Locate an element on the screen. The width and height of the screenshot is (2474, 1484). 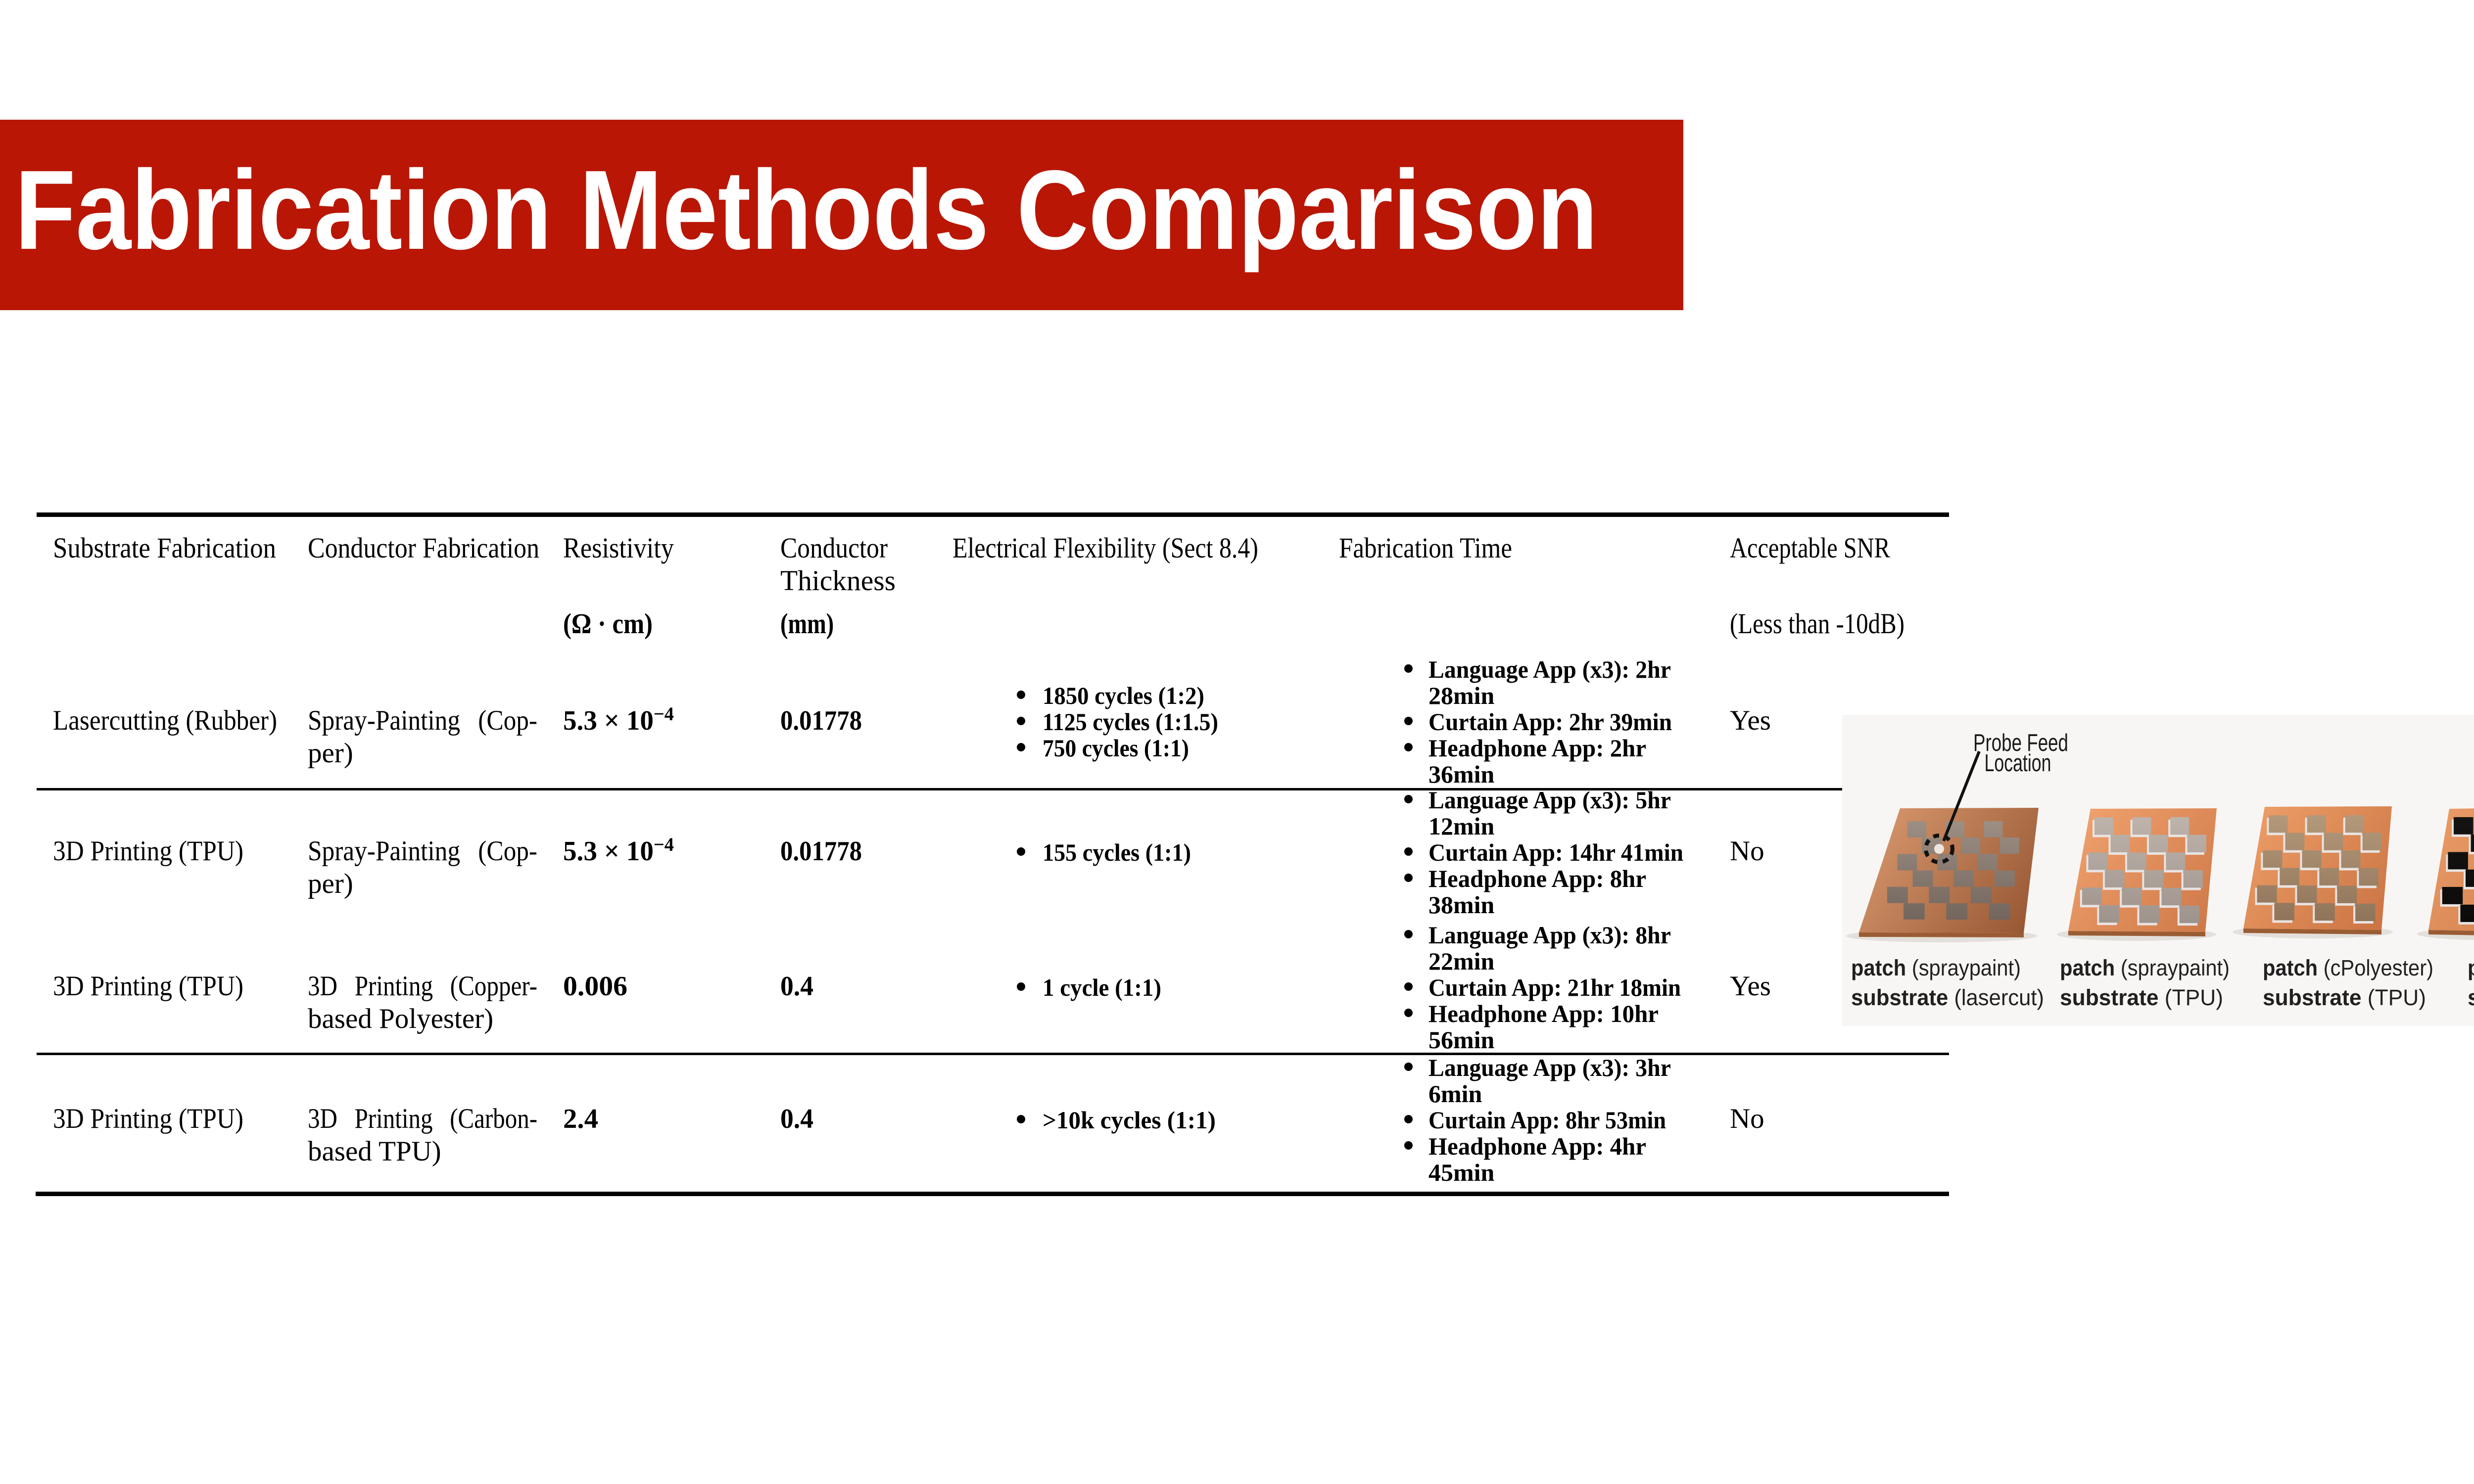
svg-text: Probe Feed is located at coordinates (2021, 743).